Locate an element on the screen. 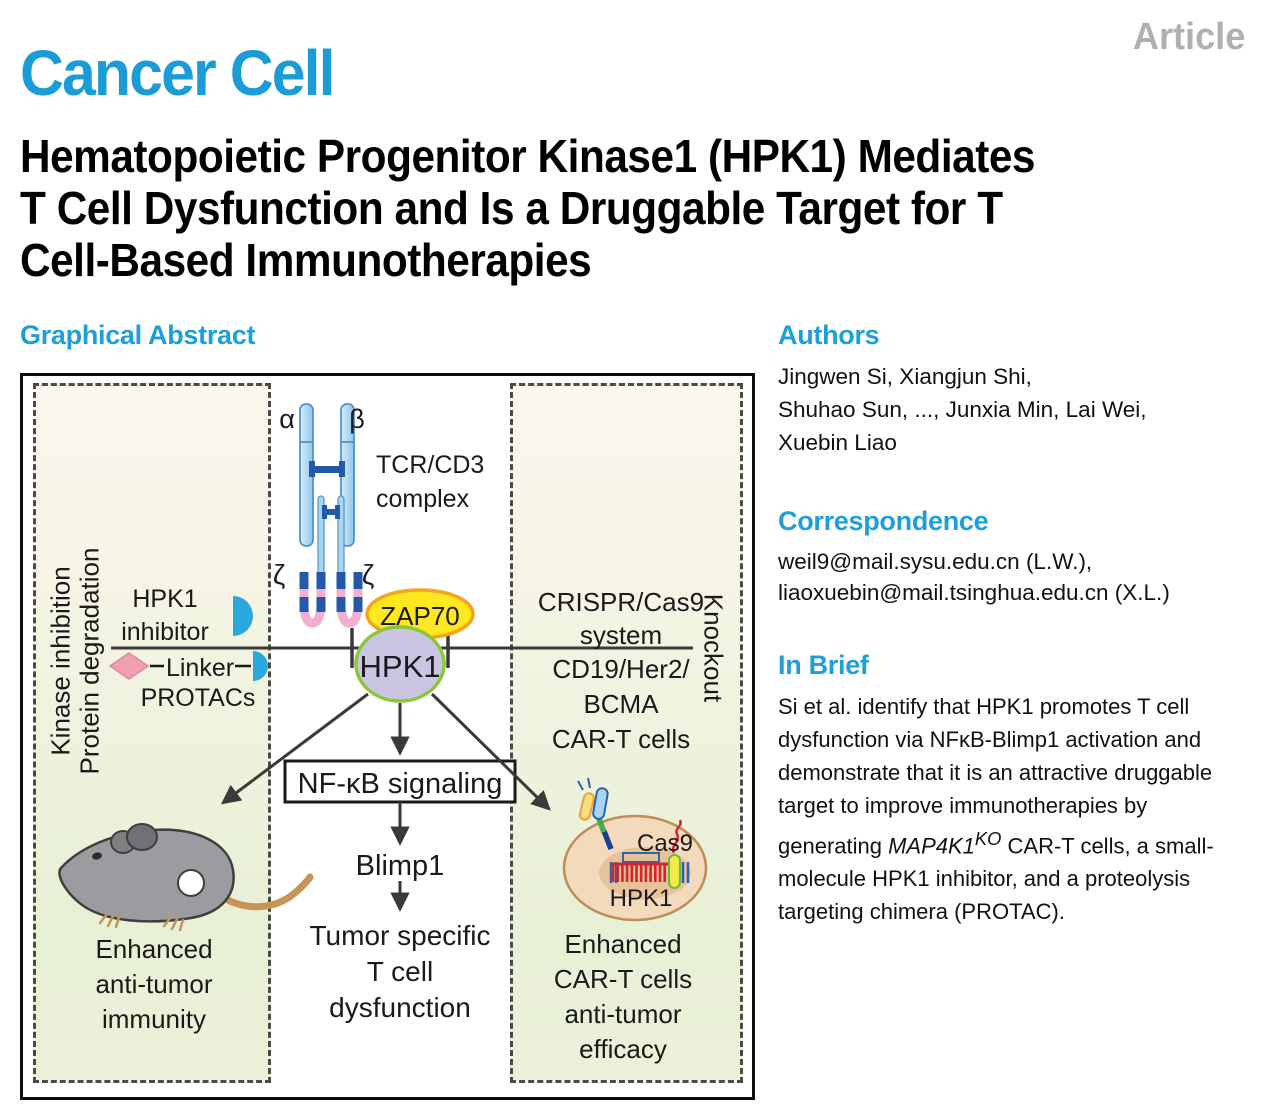 Image resolution: width=1267 pixels, height=1113 pixels. car-receptor-icon is located at coordinates (595, 813).